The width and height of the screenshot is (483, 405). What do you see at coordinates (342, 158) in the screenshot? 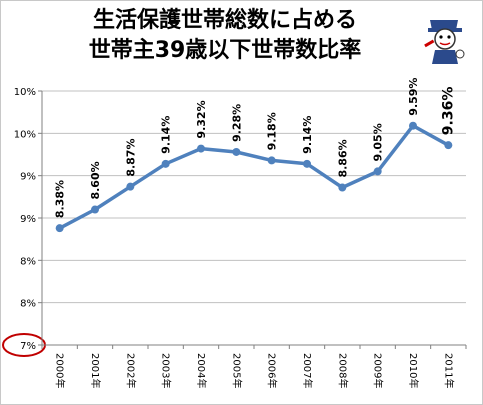
I see `data-label: 8.86%` at bounding box center [342, 158].